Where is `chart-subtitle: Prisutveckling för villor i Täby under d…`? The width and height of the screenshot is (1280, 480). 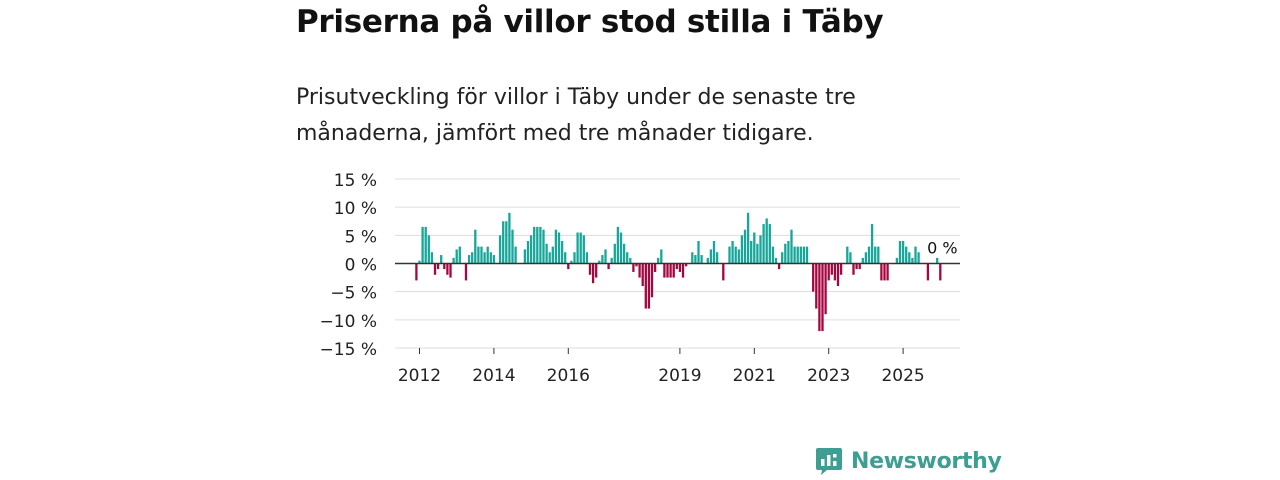
chart-subtitle: Prisutveckling för villor i Täby under d… is located at coordinates (576, 115).